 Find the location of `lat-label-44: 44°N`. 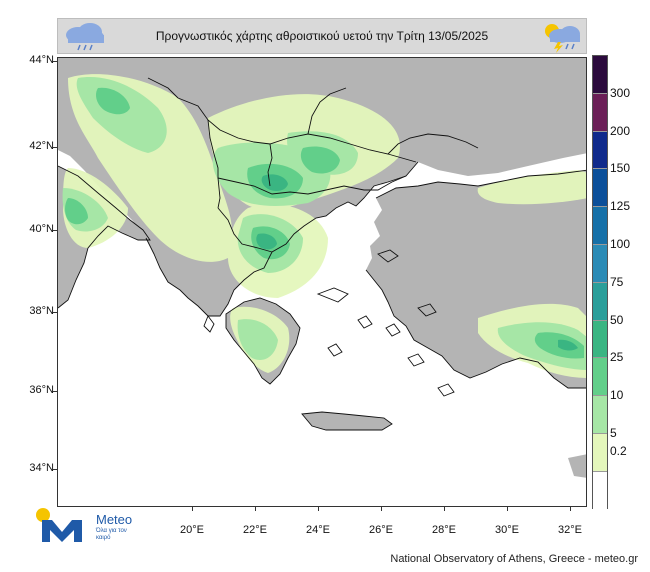

lat-label-44: 44°N is located at coordinates (41, 60).